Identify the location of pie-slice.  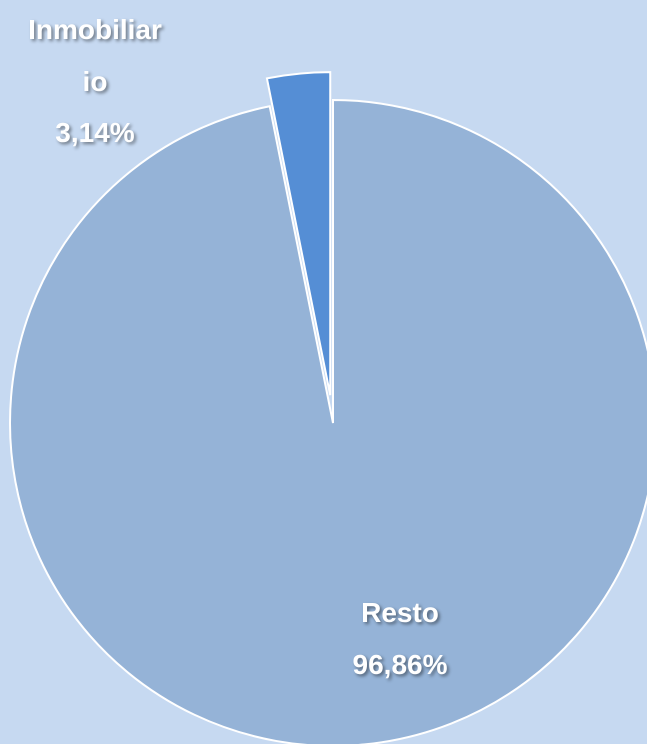
(298, 233).